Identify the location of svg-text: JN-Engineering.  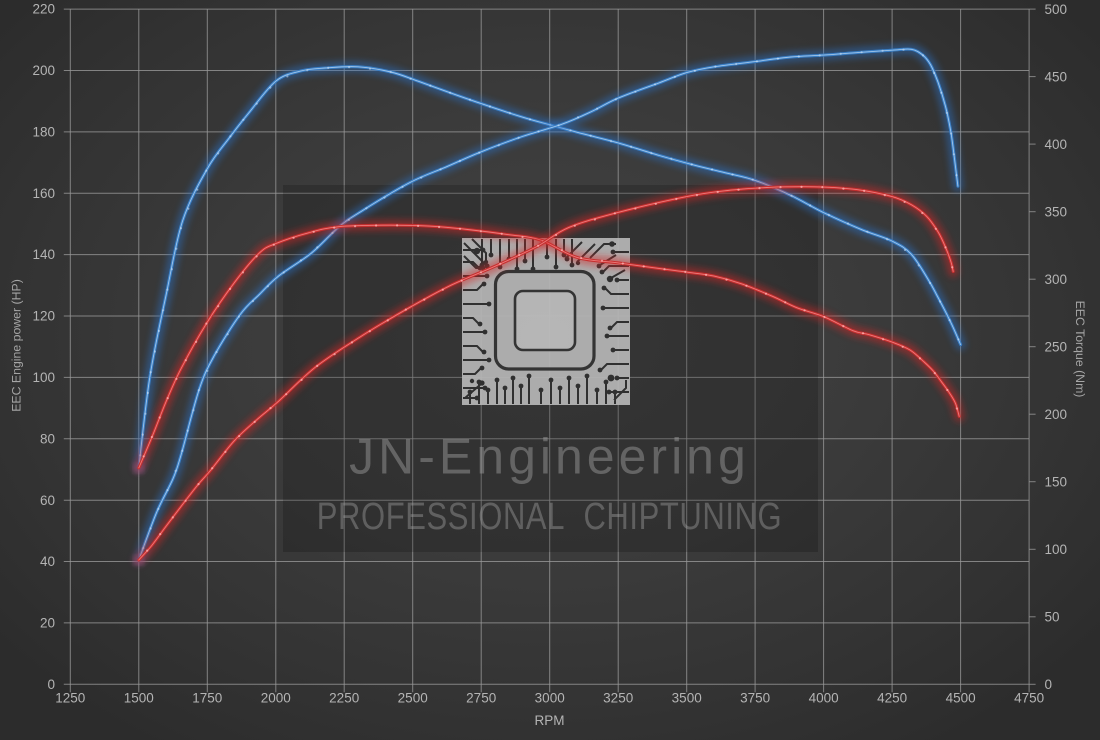
(549, 457).